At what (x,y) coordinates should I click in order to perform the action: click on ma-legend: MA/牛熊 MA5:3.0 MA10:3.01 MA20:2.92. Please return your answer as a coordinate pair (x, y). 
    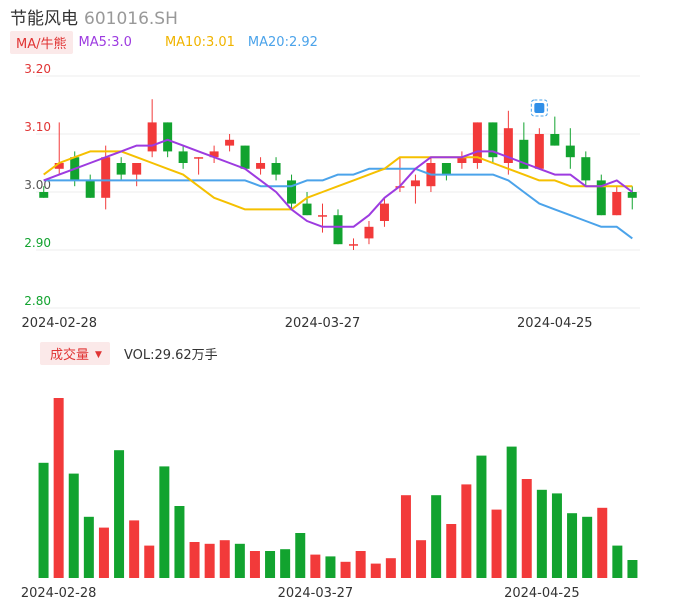
    Looking at the image, I should click on (164, 42).